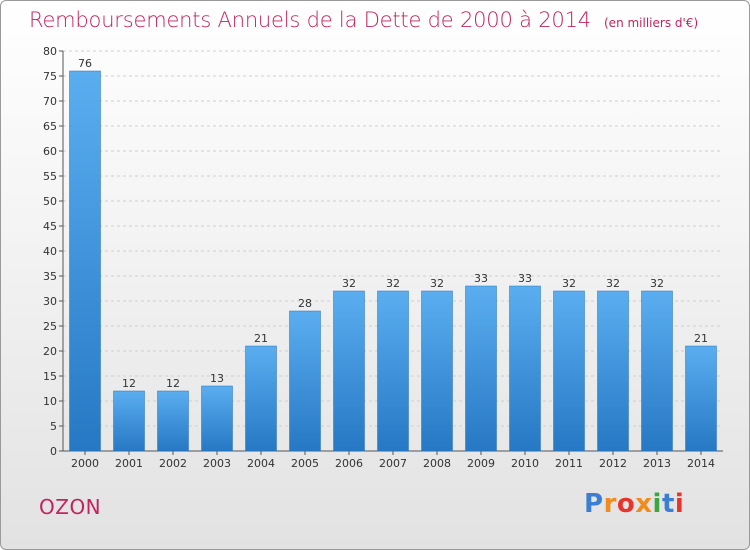 The height and width of the screenshot is (550, 750). What do you see at coordinates (50, 251) in the screenshot?
I see `y-tick-label: 40` at bounding box center [50, 251].